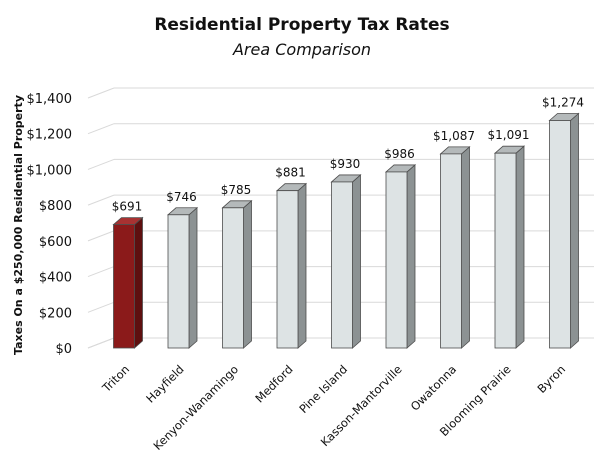 This screenshot has width=605, height=455. Describe the element at coordinates (181, 197) in the screenshot. I see `data-label: $746` at that location.